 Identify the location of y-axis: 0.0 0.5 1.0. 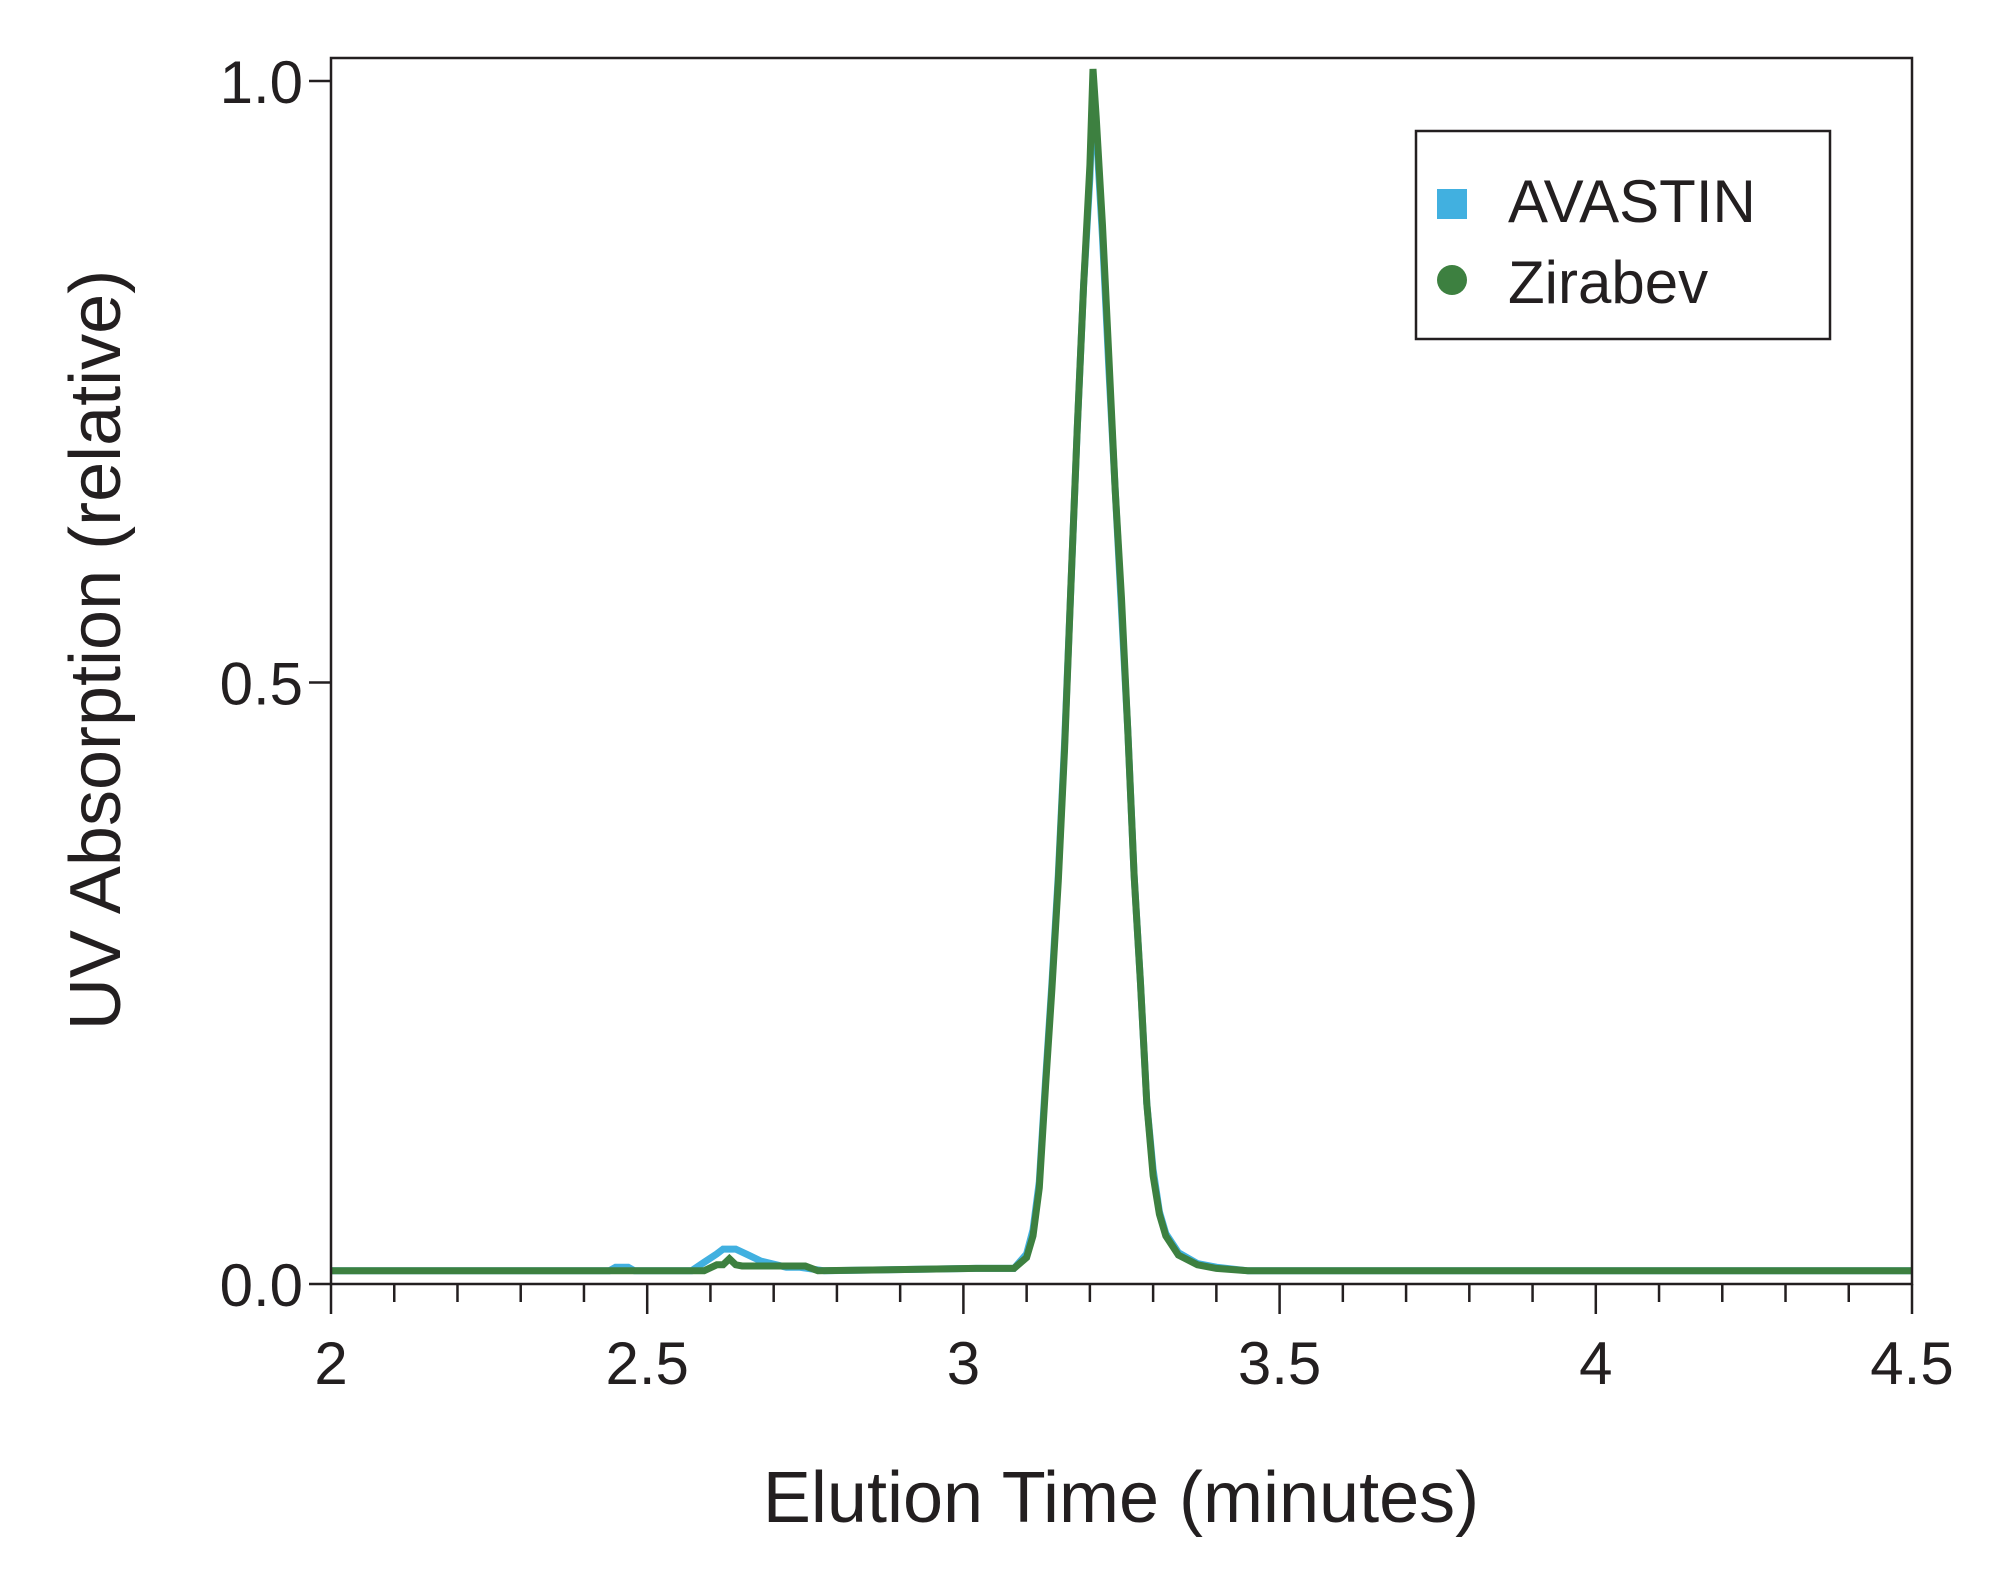
(275, 684).